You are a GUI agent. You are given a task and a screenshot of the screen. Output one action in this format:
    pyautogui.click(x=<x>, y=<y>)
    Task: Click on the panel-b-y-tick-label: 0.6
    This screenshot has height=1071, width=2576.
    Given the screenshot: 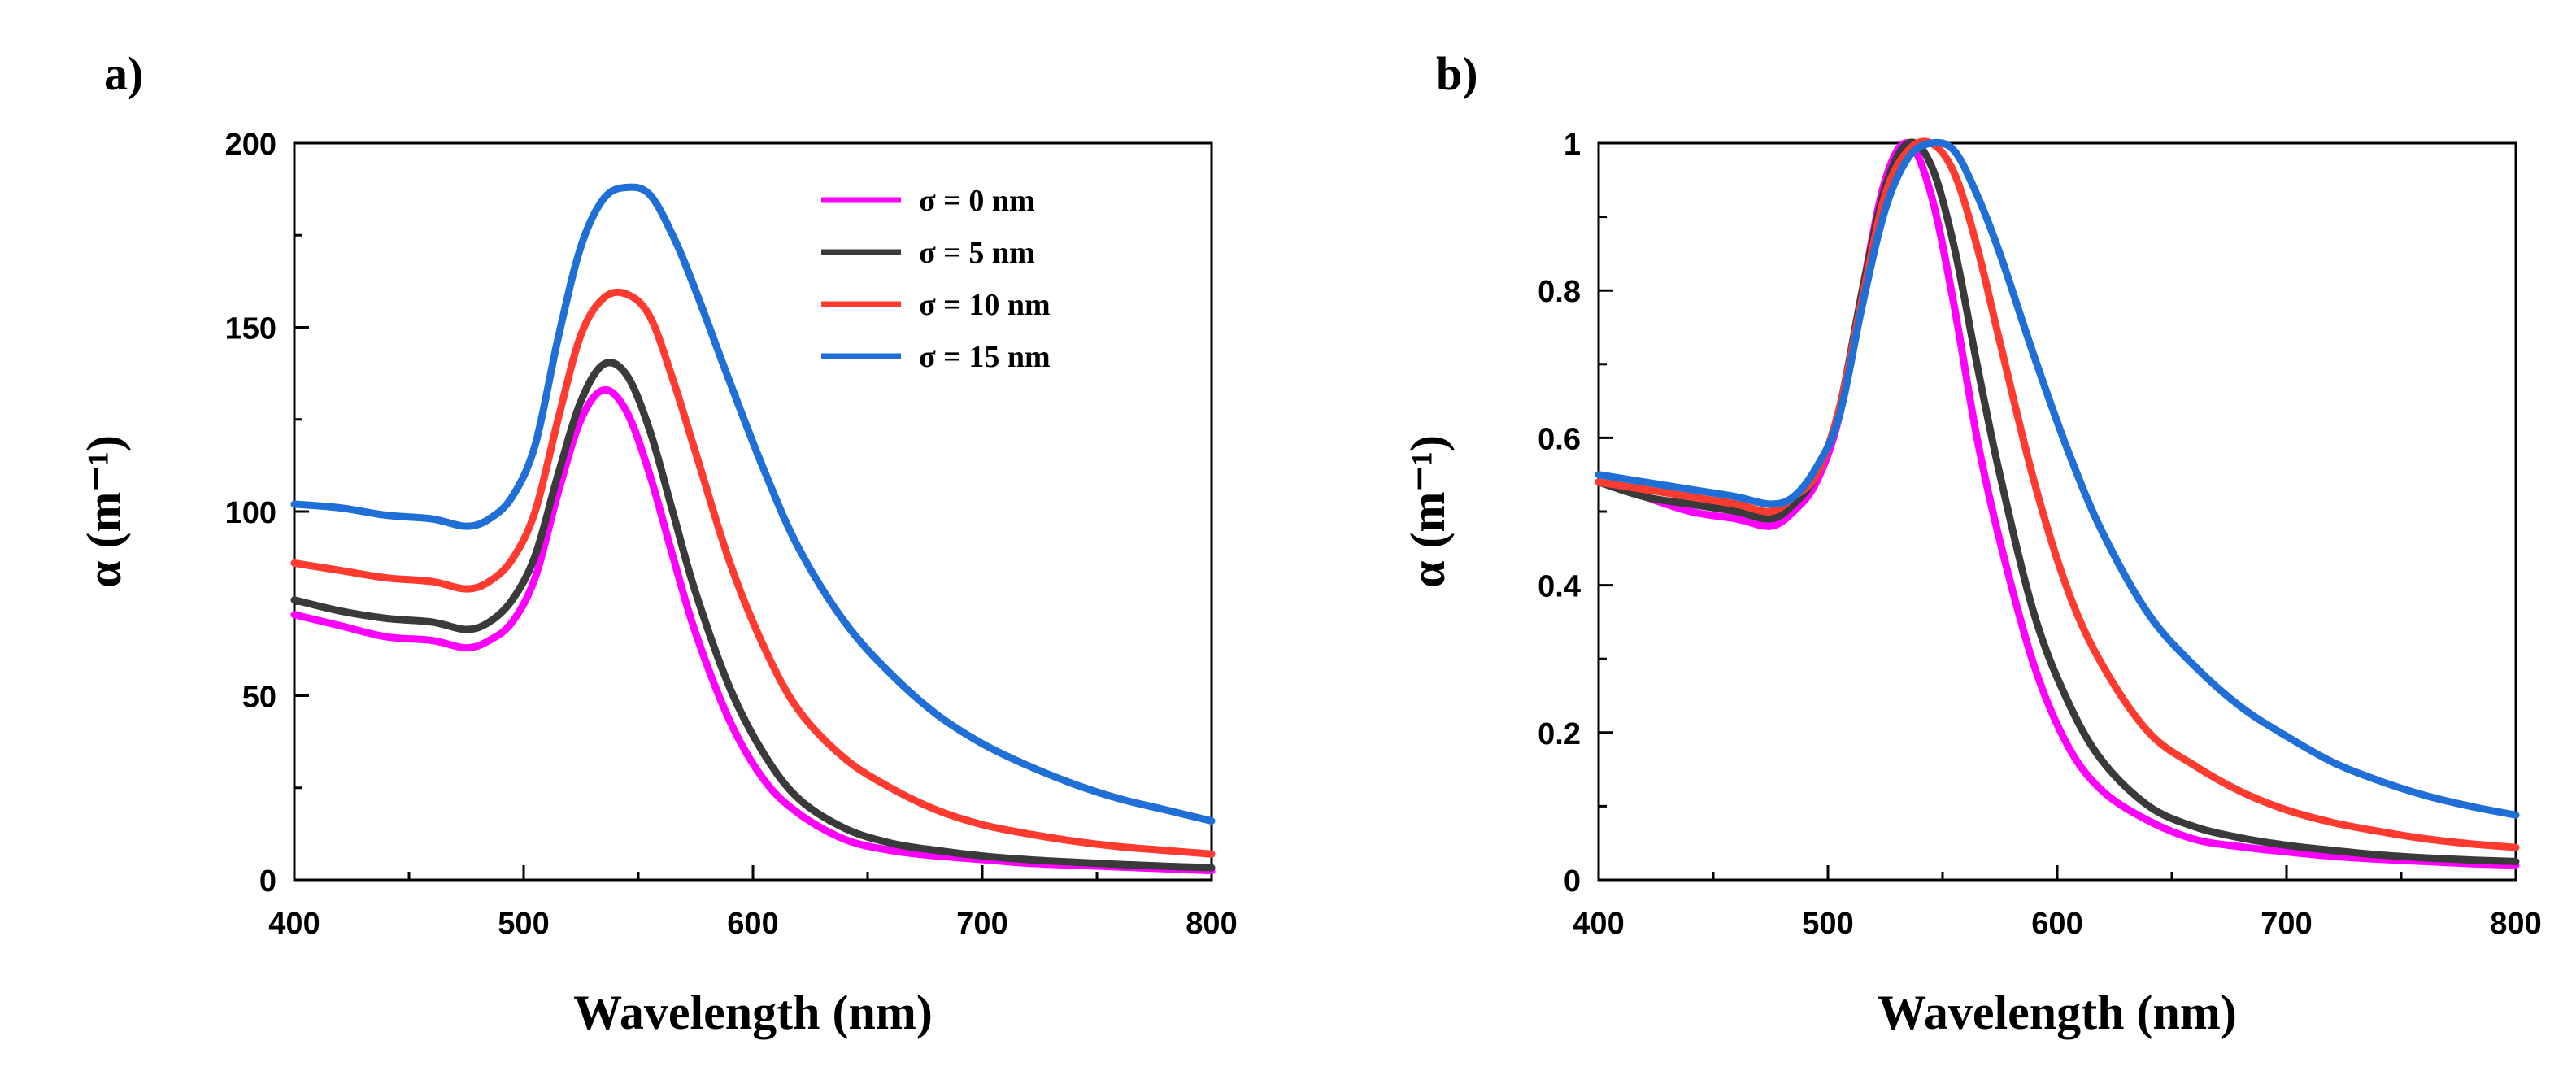 What is the action you would take?
    pyautogui.click(x=1560, y=439)
    